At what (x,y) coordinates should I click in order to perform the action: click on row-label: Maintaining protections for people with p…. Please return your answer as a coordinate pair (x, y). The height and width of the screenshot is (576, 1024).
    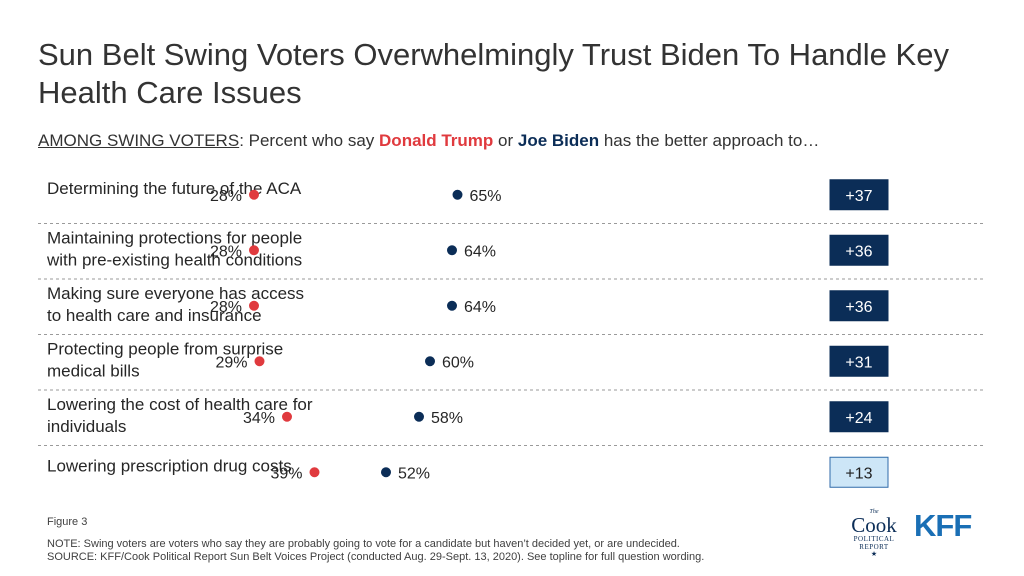
    Looking at the image, I should click on (174, 248).